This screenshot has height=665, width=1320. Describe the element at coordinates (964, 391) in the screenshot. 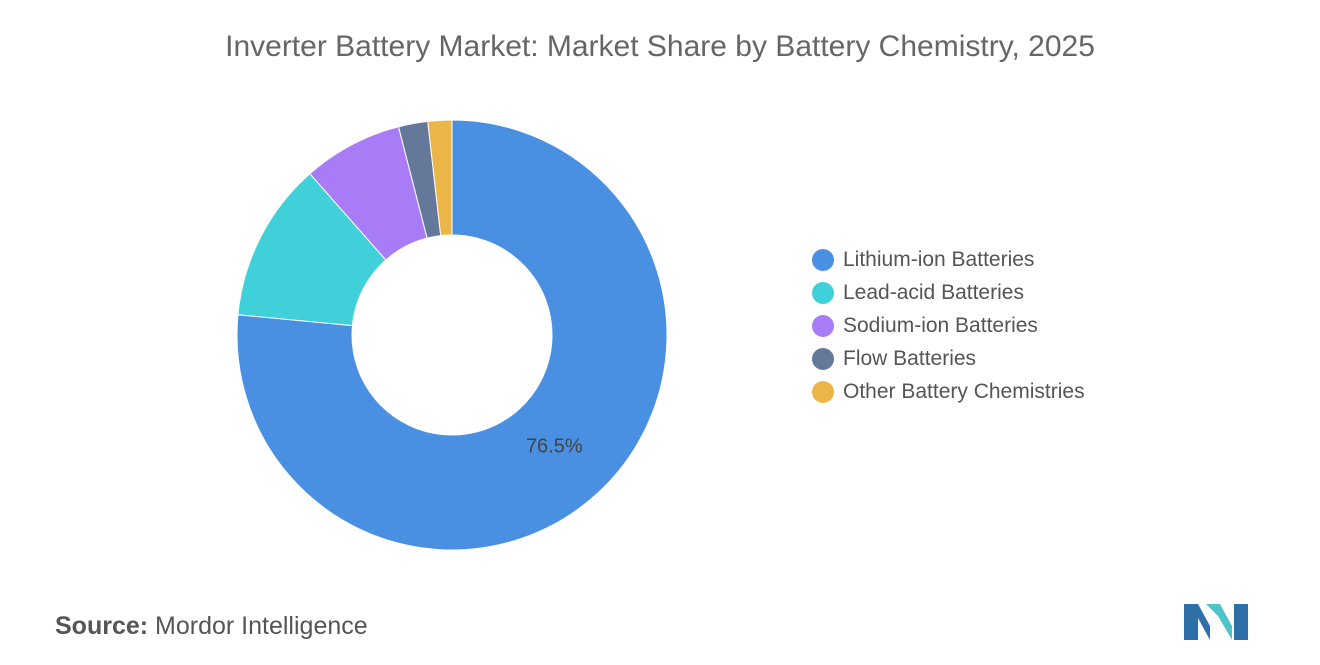

I see `legend-label: Other Battery Chemistries` at that location.